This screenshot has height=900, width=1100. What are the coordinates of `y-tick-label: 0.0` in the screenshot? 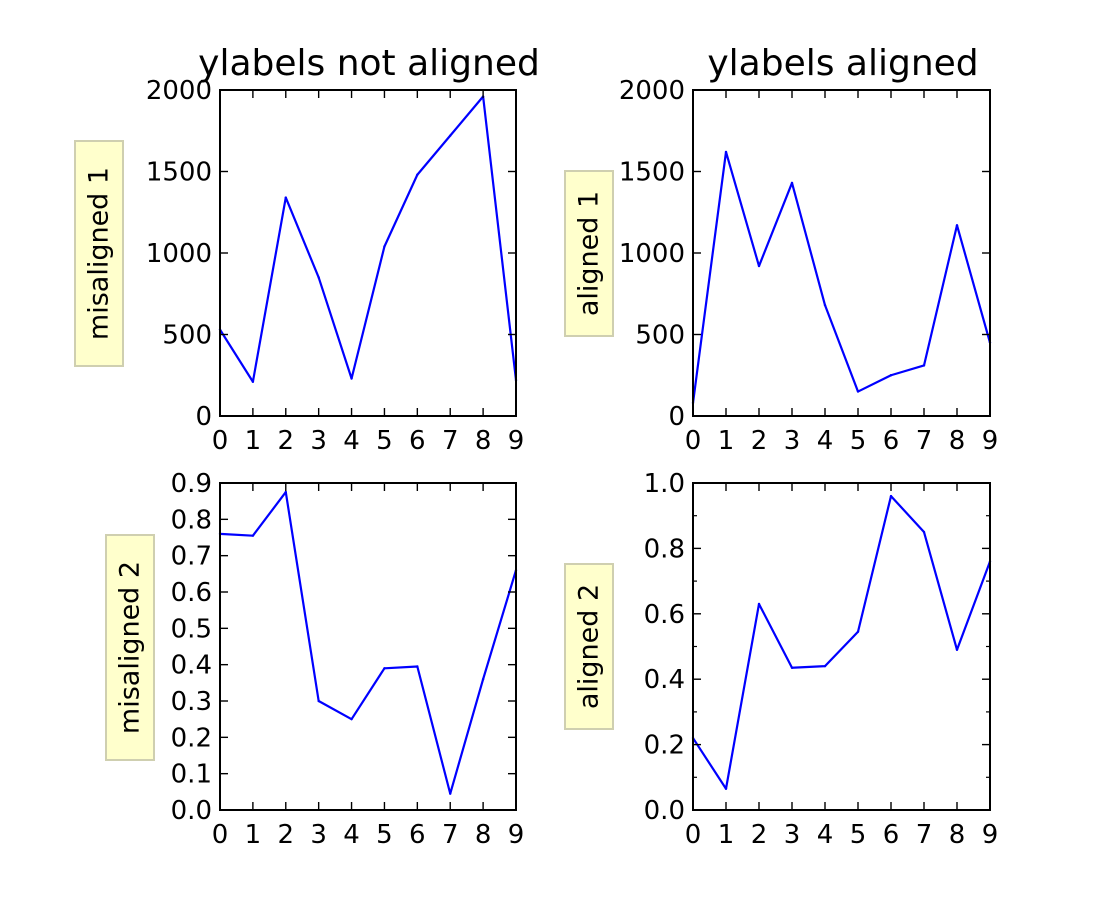 It's located at (664, 811).